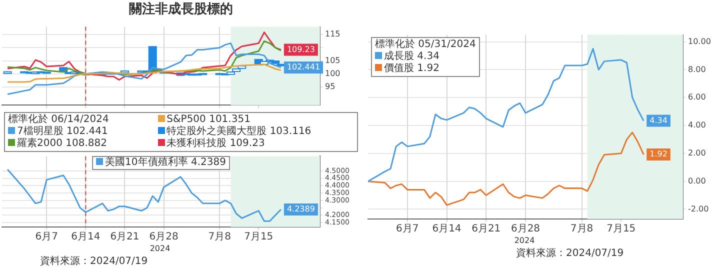 This screenshot has height=268, width=725. Describe the element at coordinates (697, 125) in the screenshot. I see `y-tick-label: 4.00` at that location.